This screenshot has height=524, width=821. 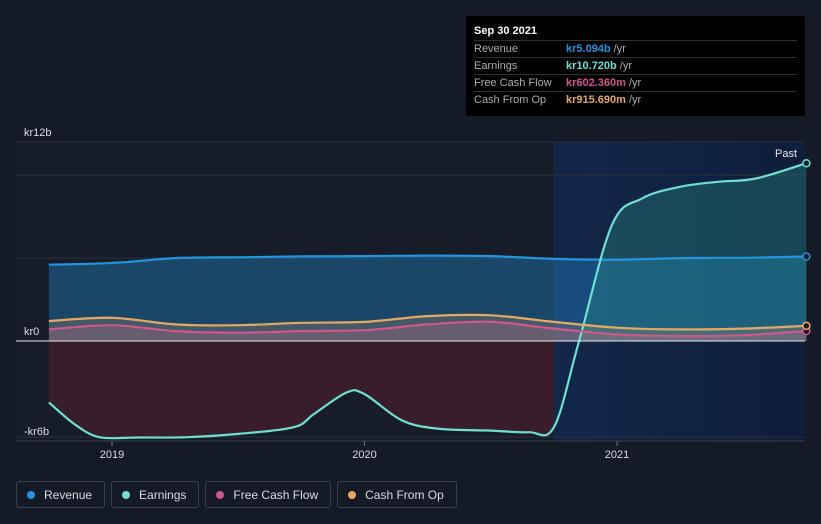 I want to click on legend-item-cash-from-op: Cash From Op, so click(x=397, y=494).